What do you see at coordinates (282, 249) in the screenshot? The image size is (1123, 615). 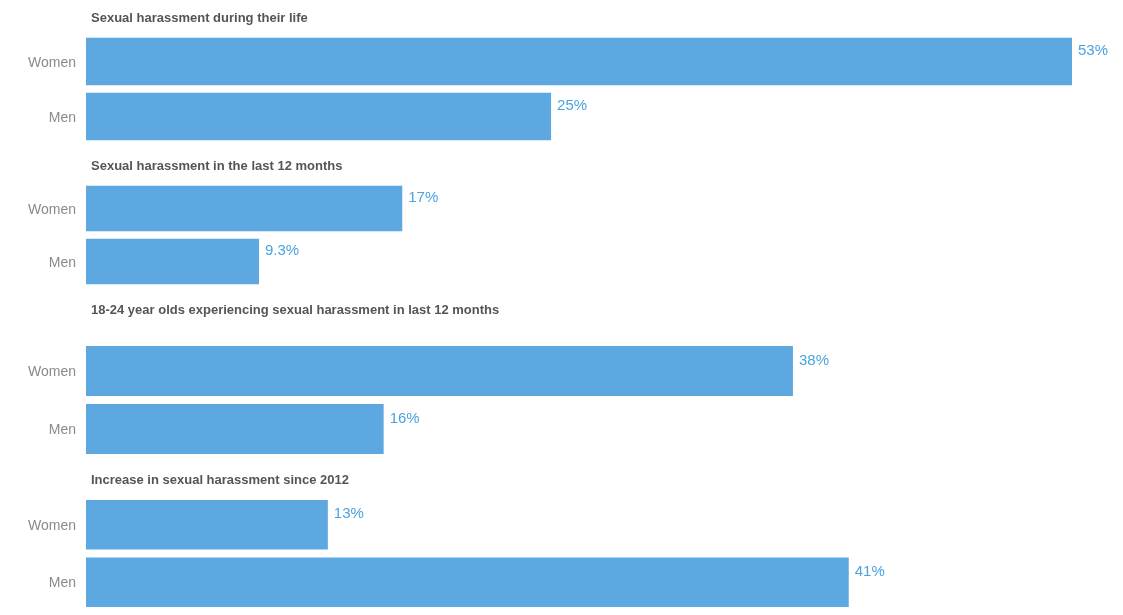 I see `data-label: 9.3%` at bounding box center [282, 249].